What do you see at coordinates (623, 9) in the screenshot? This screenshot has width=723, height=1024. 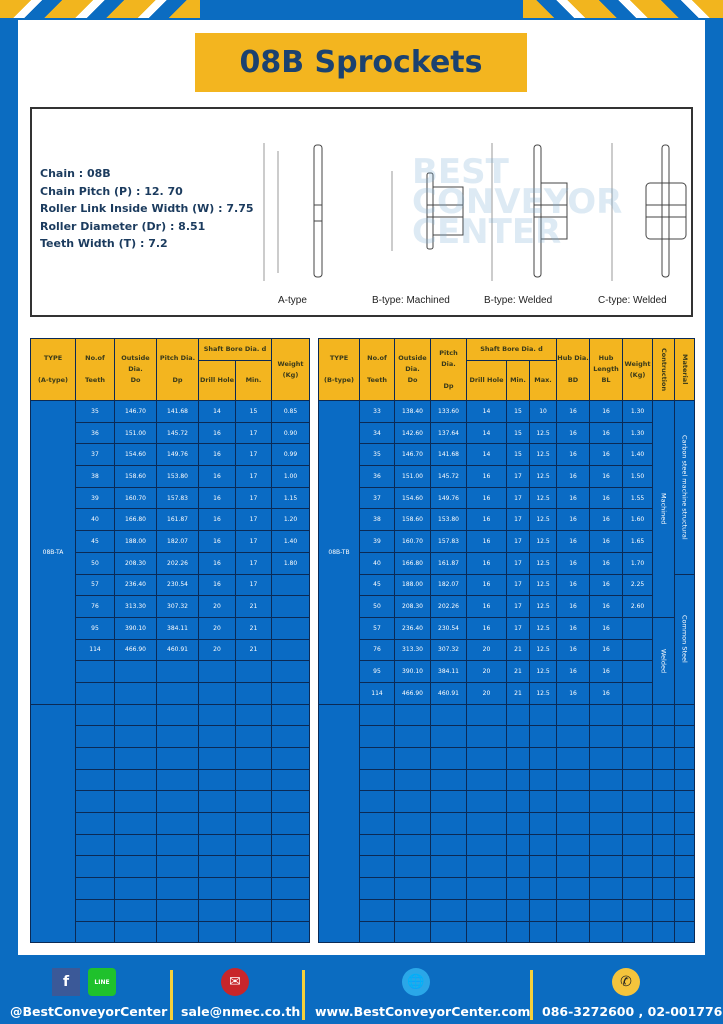 I see `decor-stripes-right` at bounding box center [623, 9].